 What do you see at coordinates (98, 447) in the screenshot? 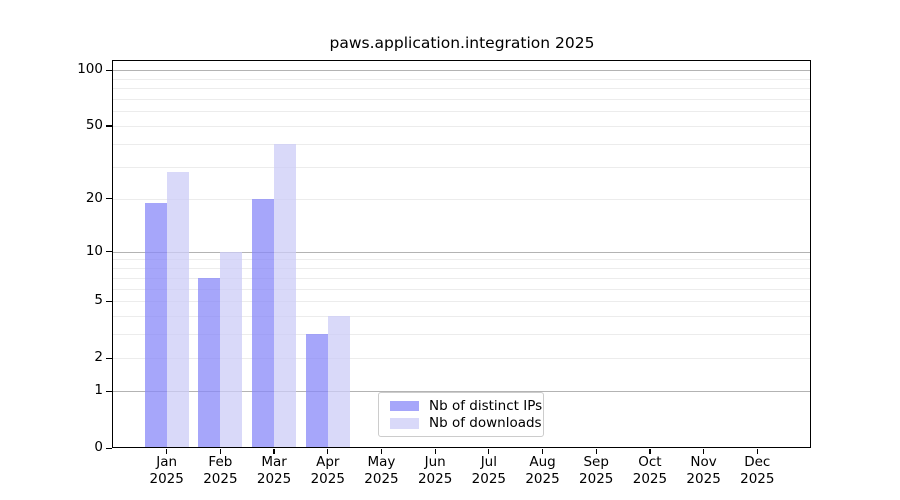
I see `y-tick-label: 0` at bounding box center [98, 447].